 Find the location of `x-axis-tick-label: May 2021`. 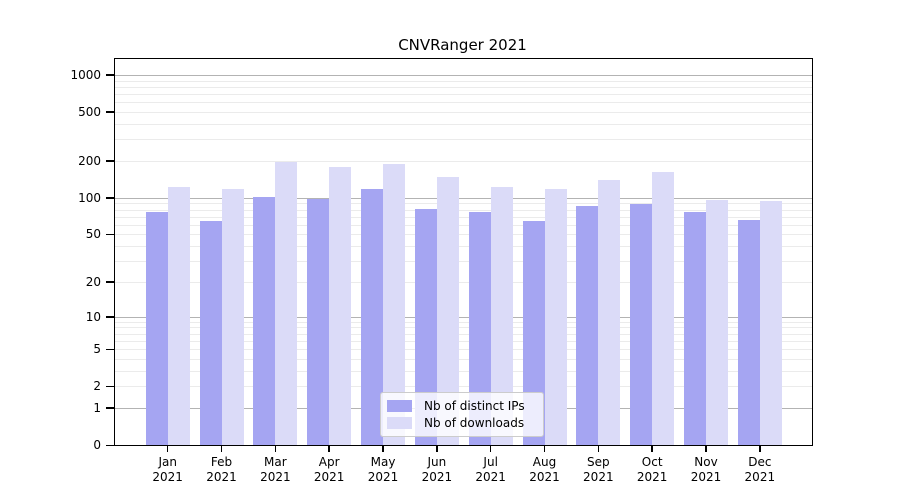

x-axis-tick-label: May 2021 is located at coordinates (383, 469).